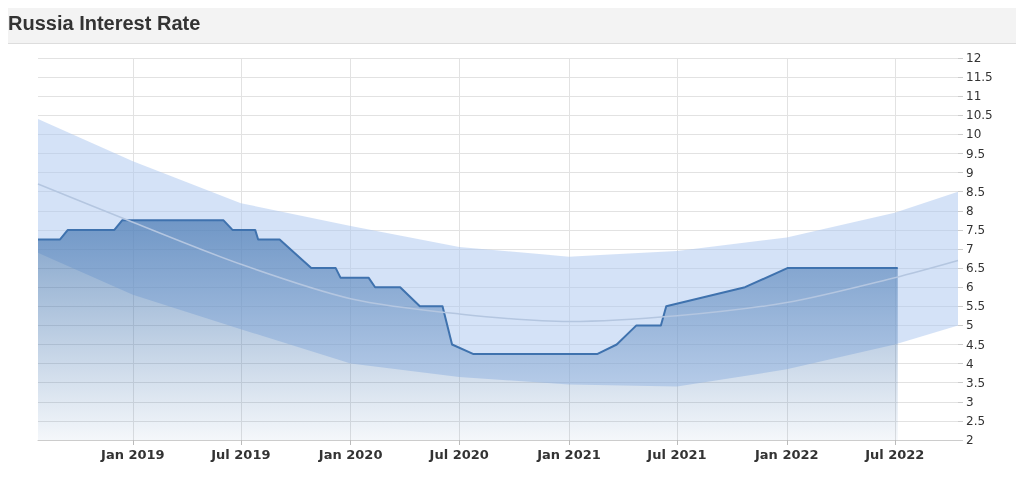 The image size is (1024, 485). I want to click on x-tick-label: Jan 2022, so click(786, 454).